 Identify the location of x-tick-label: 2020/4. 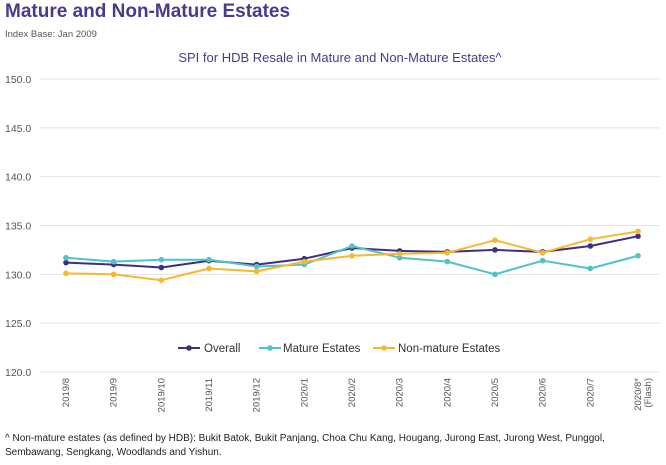
(447, 392).